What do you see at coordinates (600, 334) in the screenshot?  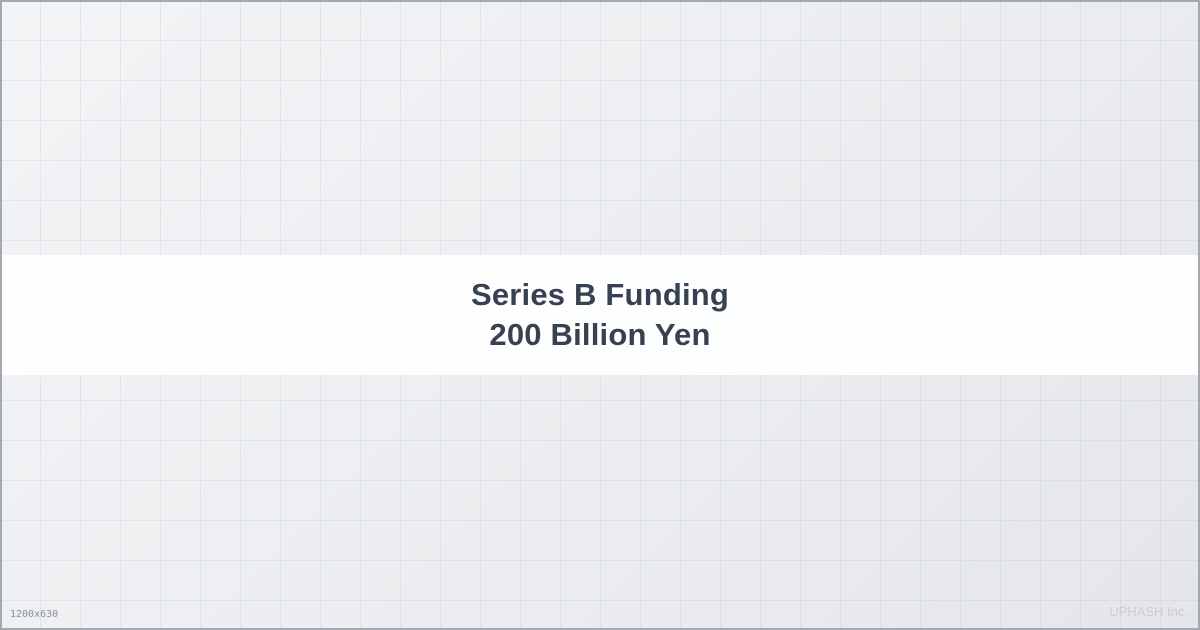 I see `headline-line-2: 200 Billion Yen` at bounding box center [600, 334].